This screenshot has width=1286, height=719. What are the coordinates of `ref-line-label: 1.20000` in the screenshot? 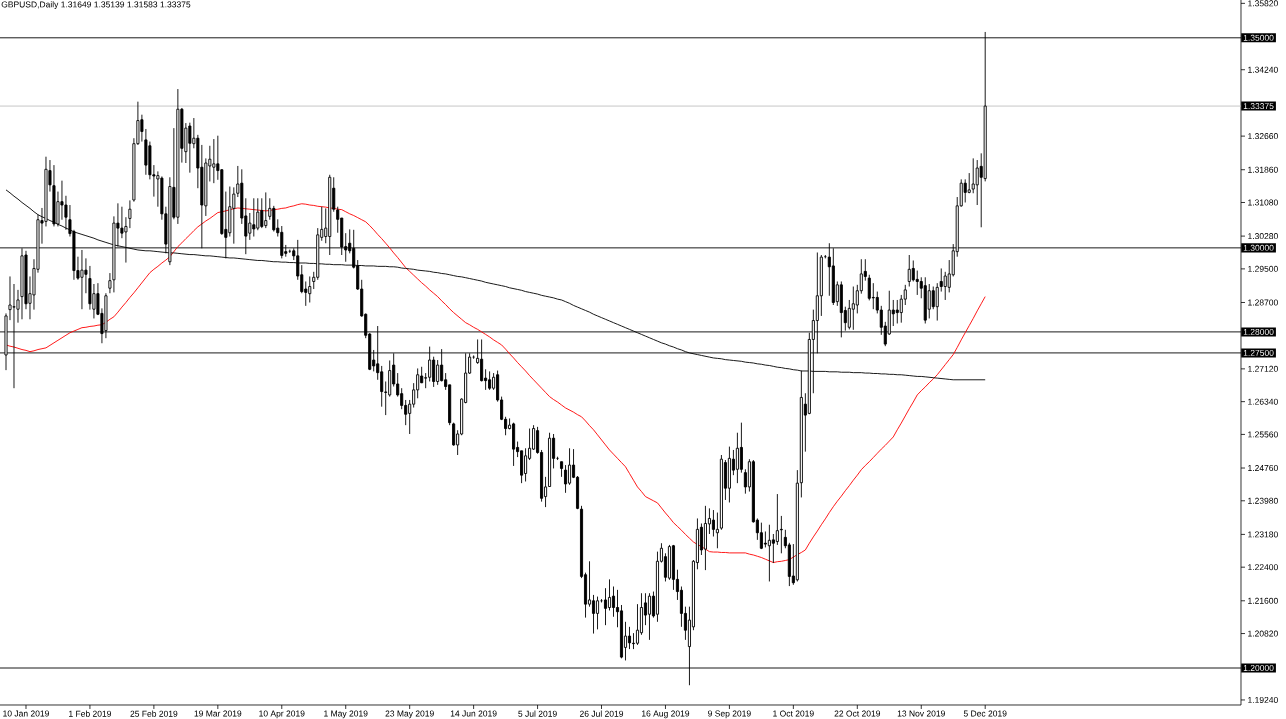 It's located at (1258, 668).